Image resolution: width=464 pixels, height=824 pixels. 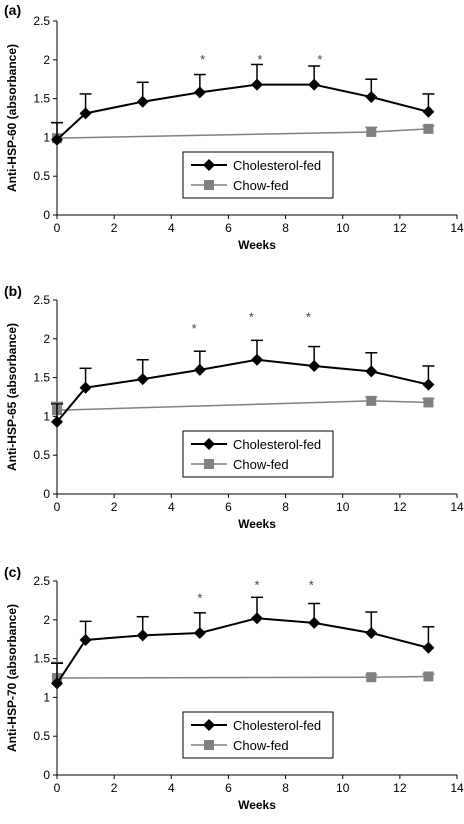 What do you see at coordinates (12, 572) in the screenshot?
I see `panel-label: (c)` at bounding box center [12, 572].